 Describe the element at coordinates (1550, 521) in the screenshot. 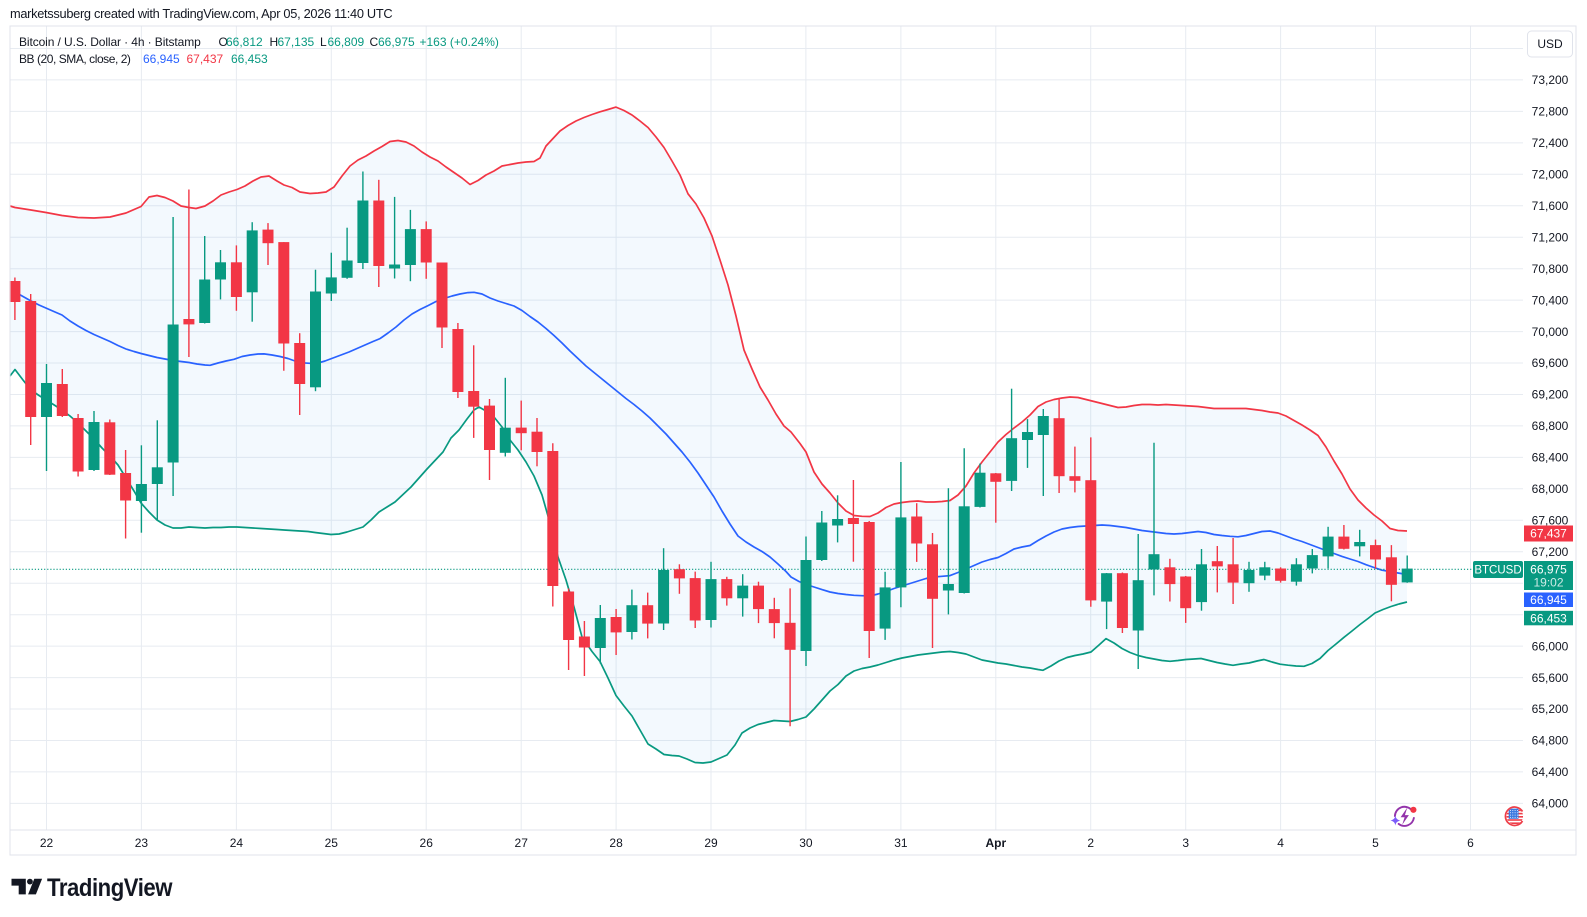

I see `svg-text: 67,600` at that location.